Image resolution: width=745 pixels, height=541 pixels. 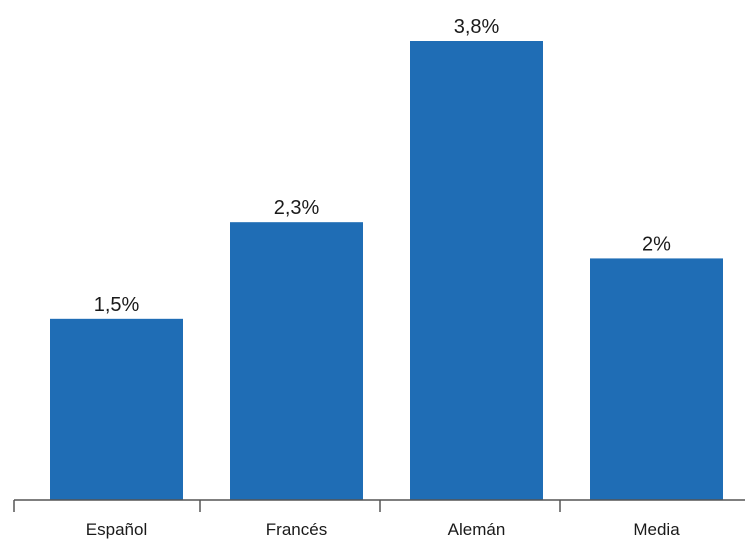 What do you see at coordinates (297, 208) in the screenshot?
I see `bar-value-label: 2,3%` at bounding box center [297, 208].